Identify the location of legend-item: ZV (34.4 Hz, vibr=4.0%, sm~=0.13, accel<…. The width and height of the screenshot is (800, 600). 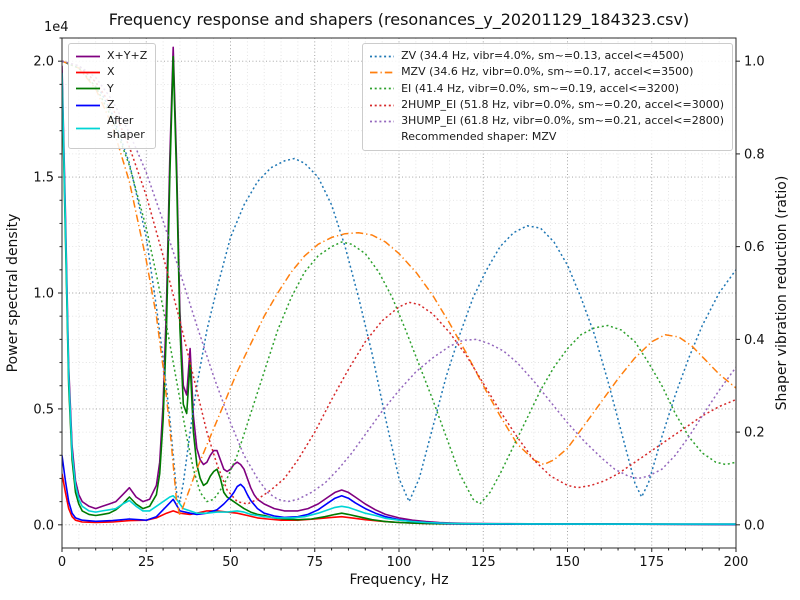
(546, 56).